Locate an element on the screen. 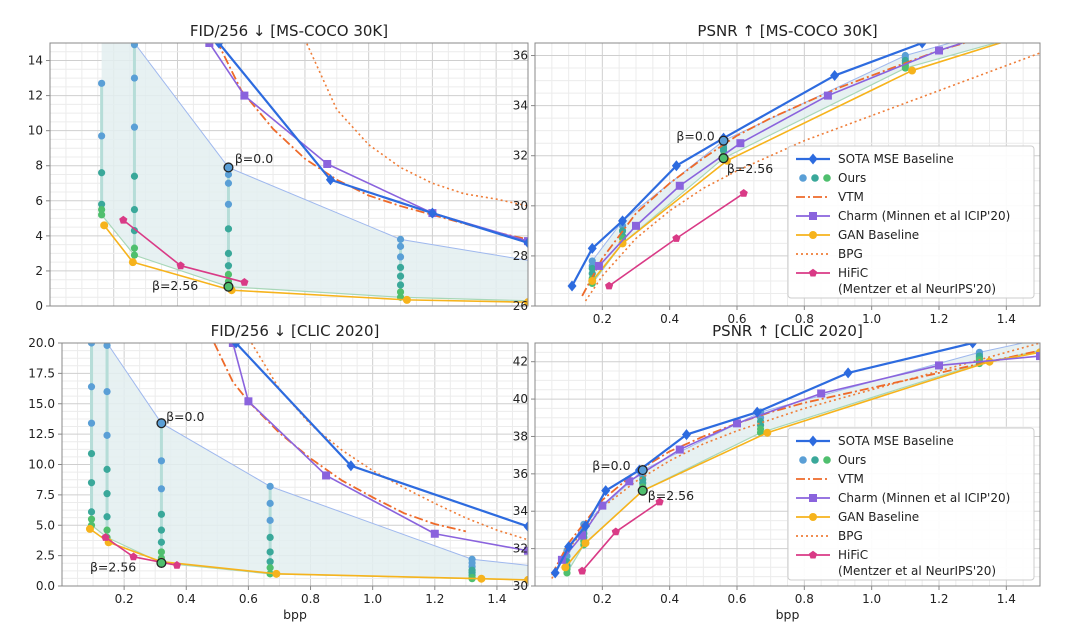 The height and width of the screenshot is (637, 1080). beta-annotation: β=2.56 is located at coordinates (671, 495).